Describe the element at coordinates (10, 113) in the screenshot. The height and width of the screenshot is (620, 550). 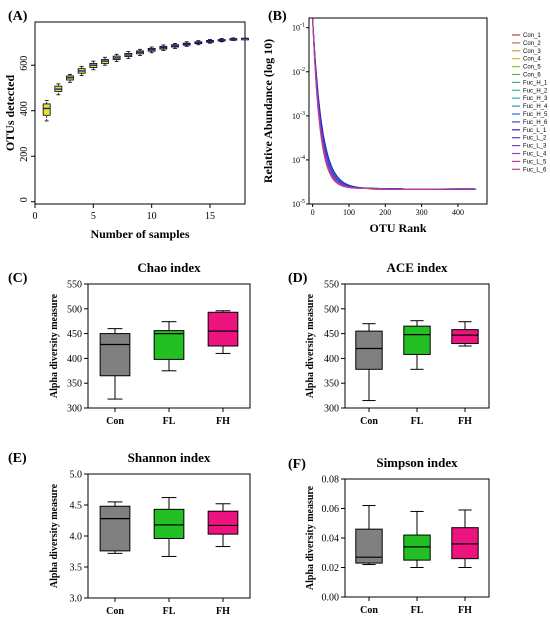
I see `y-axis-label-a: OTUs detected` at that location.